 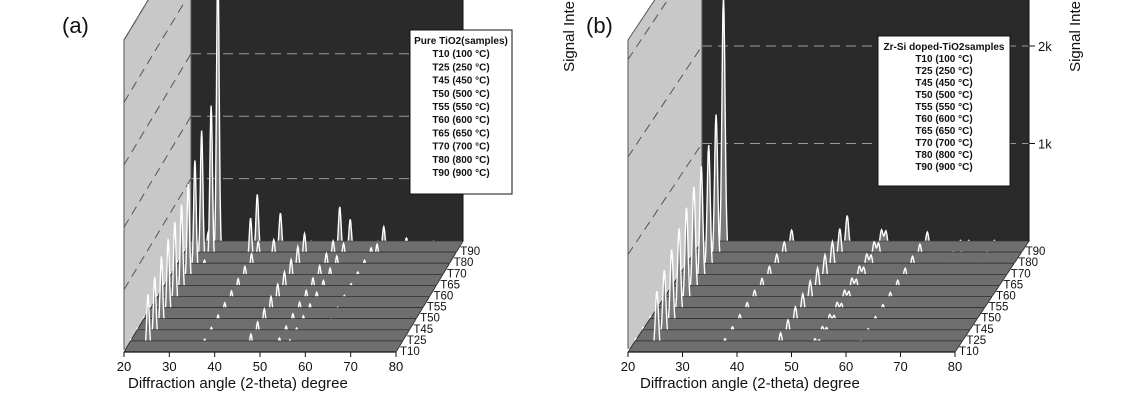 What do you see at coordinates (1045, 144) in the screenshot?
I see `y-tick-label: 1k` at bounding box center [1045, 144].